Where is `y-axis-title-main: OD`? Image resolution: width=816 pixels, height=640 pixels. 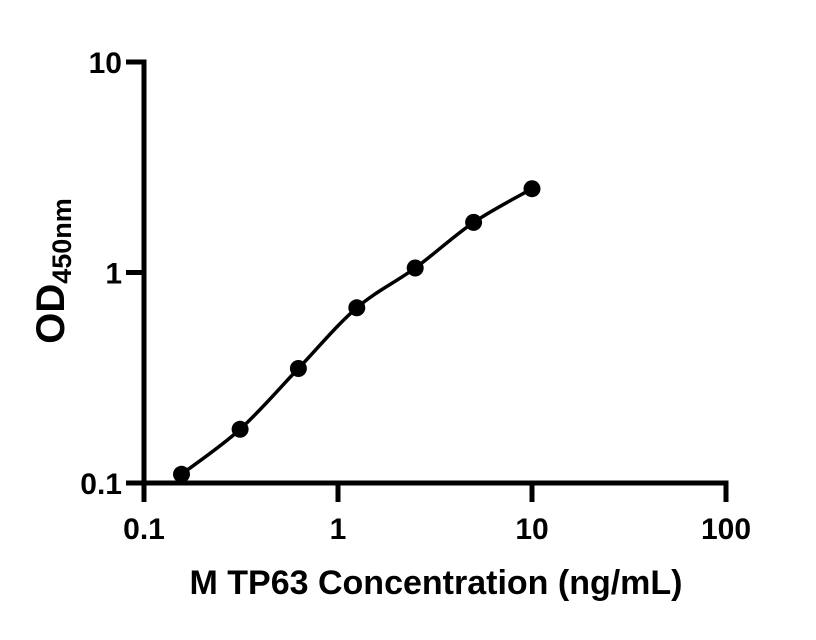
y-axis-title-main: OD is located at coordinates (51, 314).